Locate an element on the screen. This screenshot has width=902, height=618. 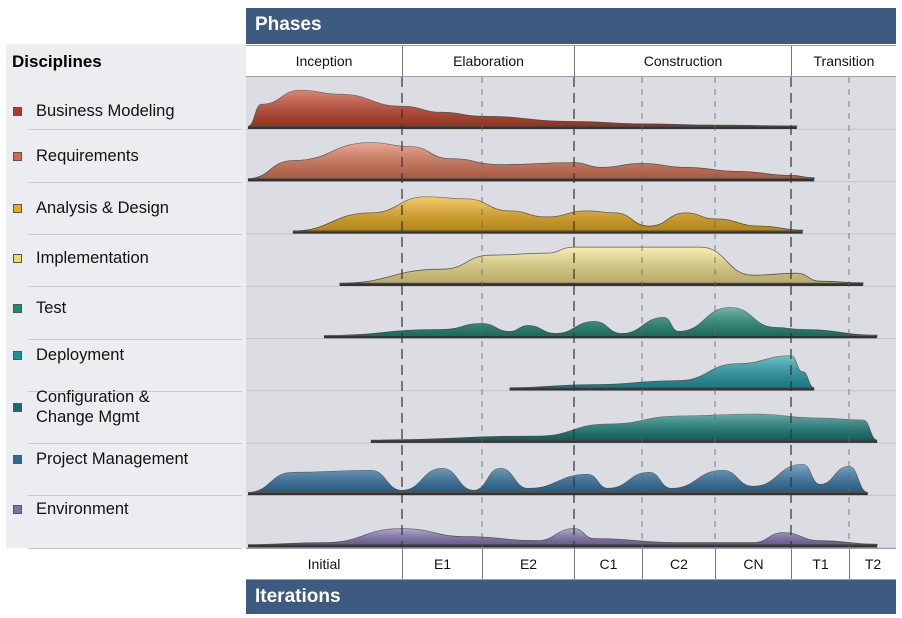
discipline-label: Analysis & Design is located at coordinates (102, 208).